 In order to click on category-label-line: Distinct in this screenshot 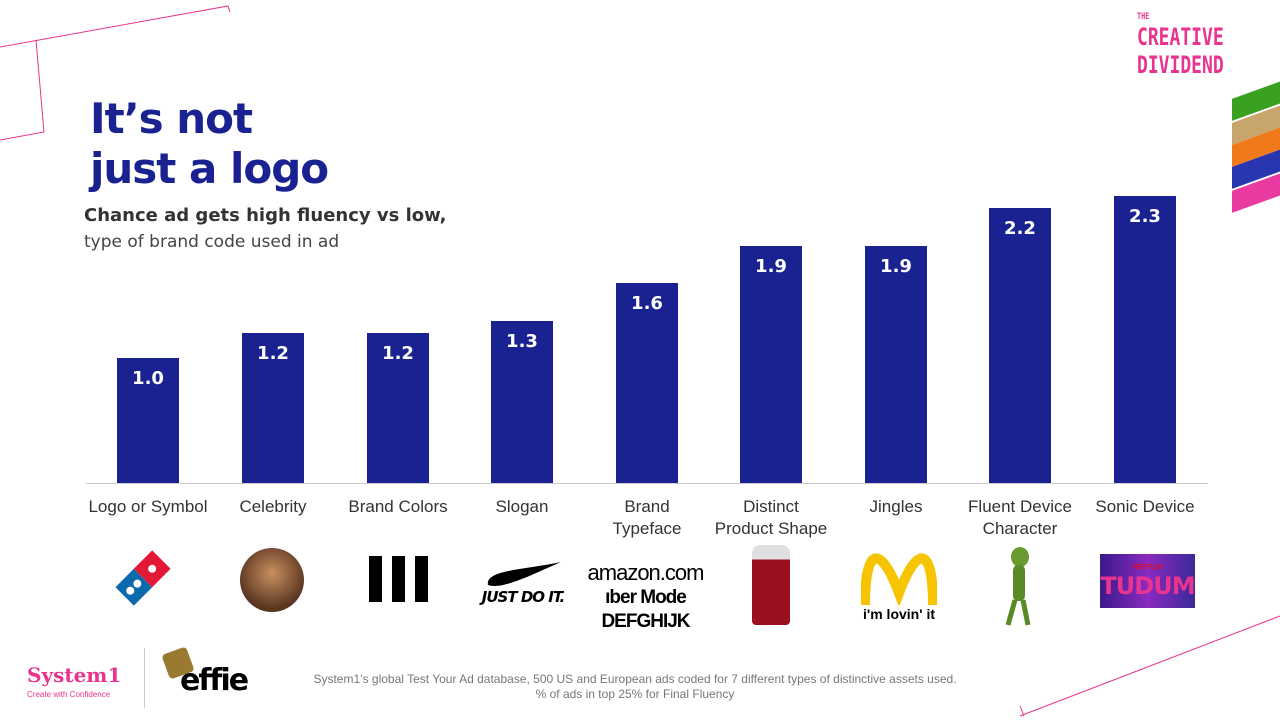, I will do `click(771, 506)`.